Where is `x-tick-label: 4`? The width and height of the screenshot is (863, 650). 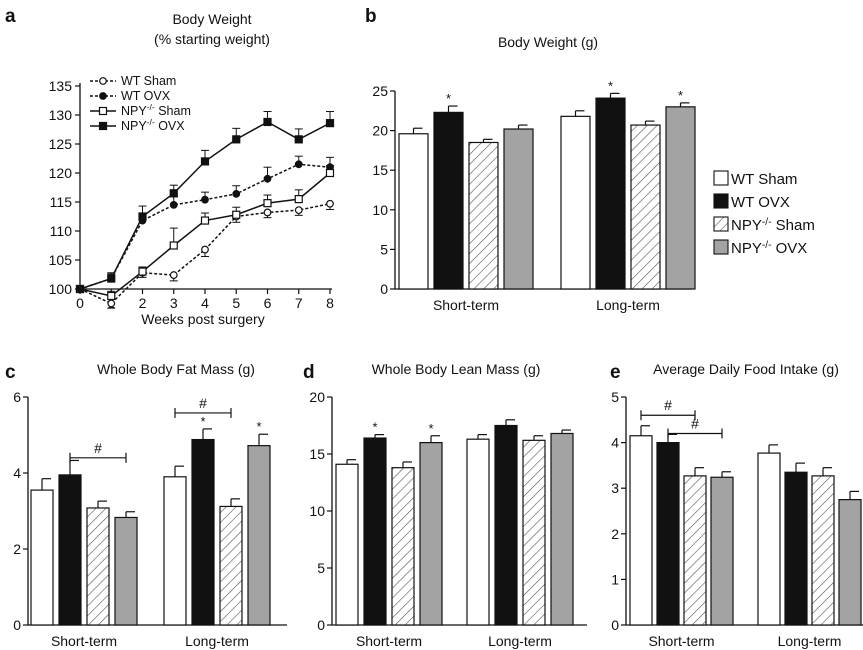 x-tick-label: 4 is located at coordinates (205, 303).